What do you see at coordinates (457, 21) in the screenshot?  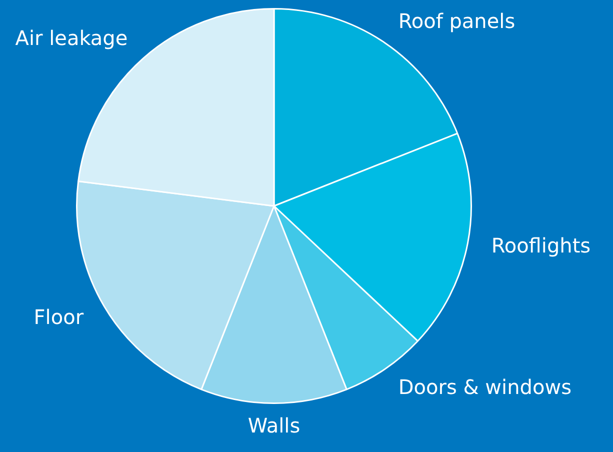 I see `slice-label: Roof panels` at bounding box center [457, 21].